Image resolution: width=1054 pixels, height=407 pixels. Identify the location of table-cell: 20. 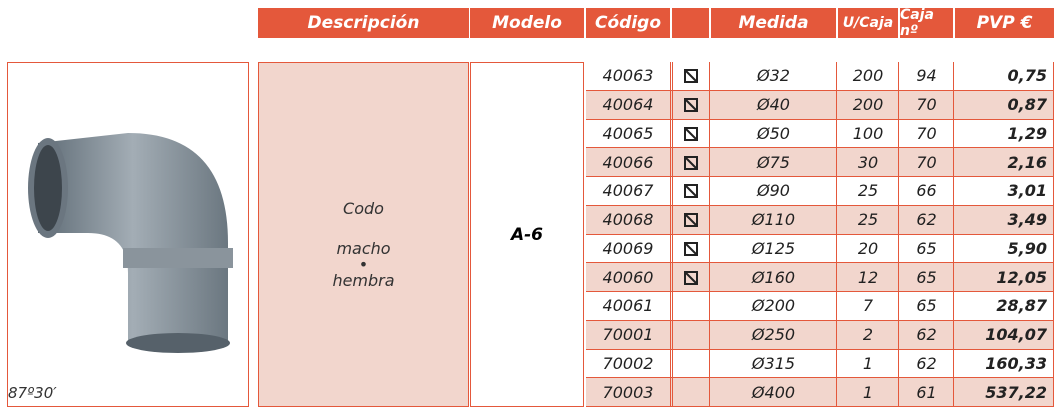
(868, 249).